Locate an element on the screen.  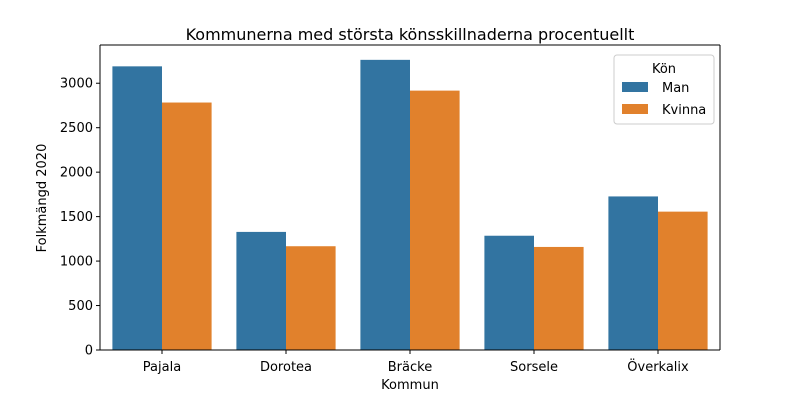
legend: Kön Man Kvinna is located at coordinates (664, 89).